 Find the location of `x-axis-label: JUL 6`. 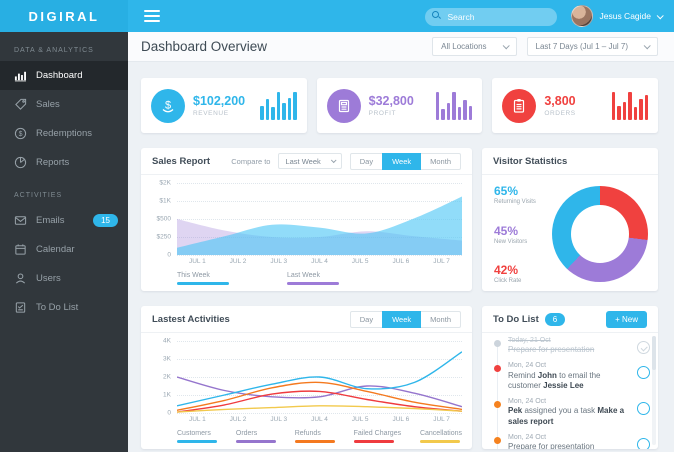

x-axis-label: JUL 6 is located at coordinates (401, 419).